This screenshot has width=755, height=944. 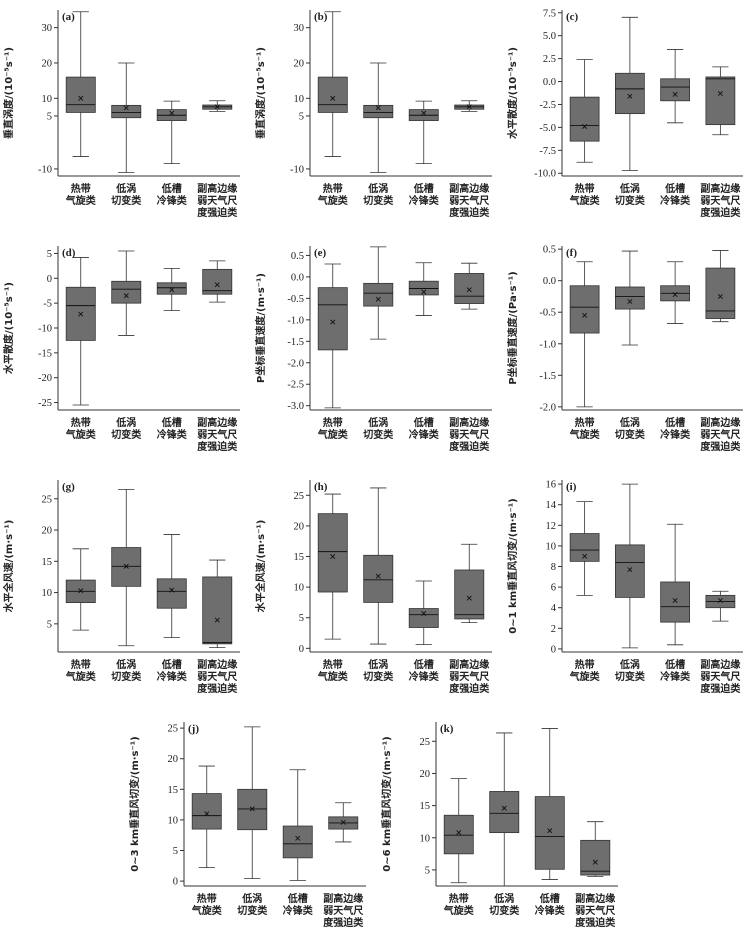 I want to click on category-label-k-3-1: 弱天气尺, so click(x=595, y=910).